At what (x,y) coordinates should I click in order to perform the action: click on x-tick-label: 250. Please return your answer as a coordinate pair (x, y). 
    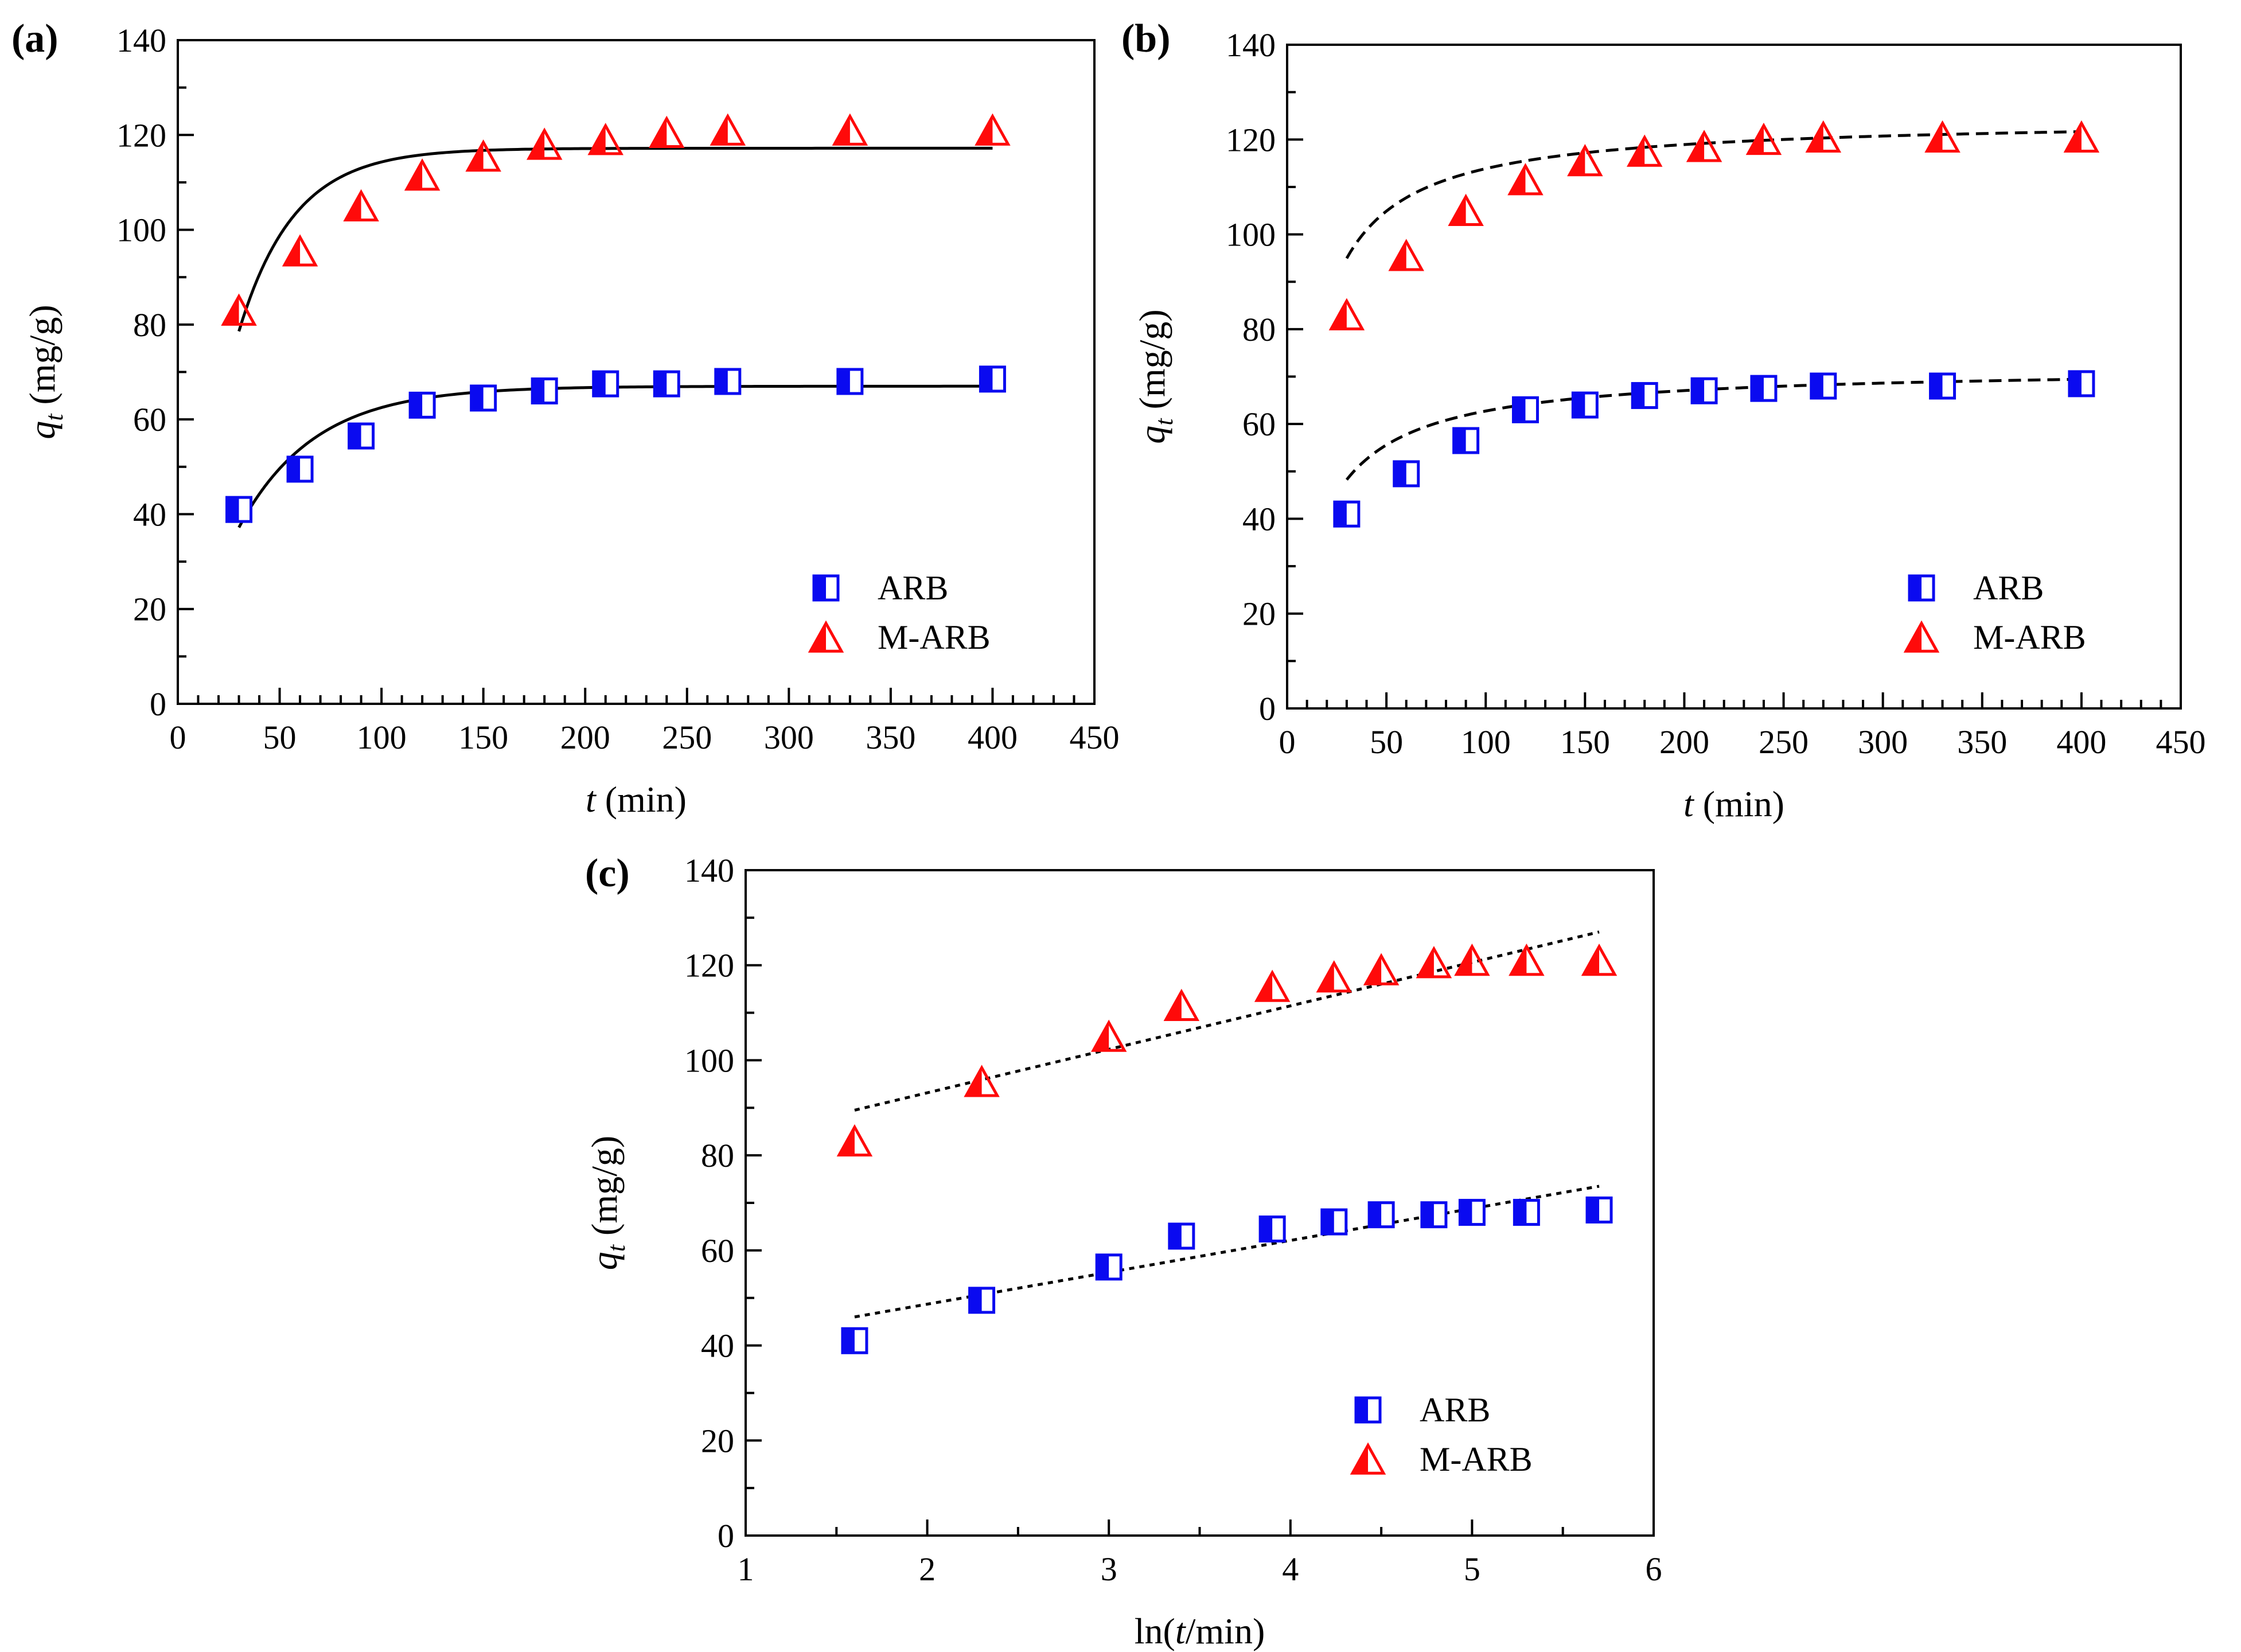
    Looking at the image, I should click on (687, 737).